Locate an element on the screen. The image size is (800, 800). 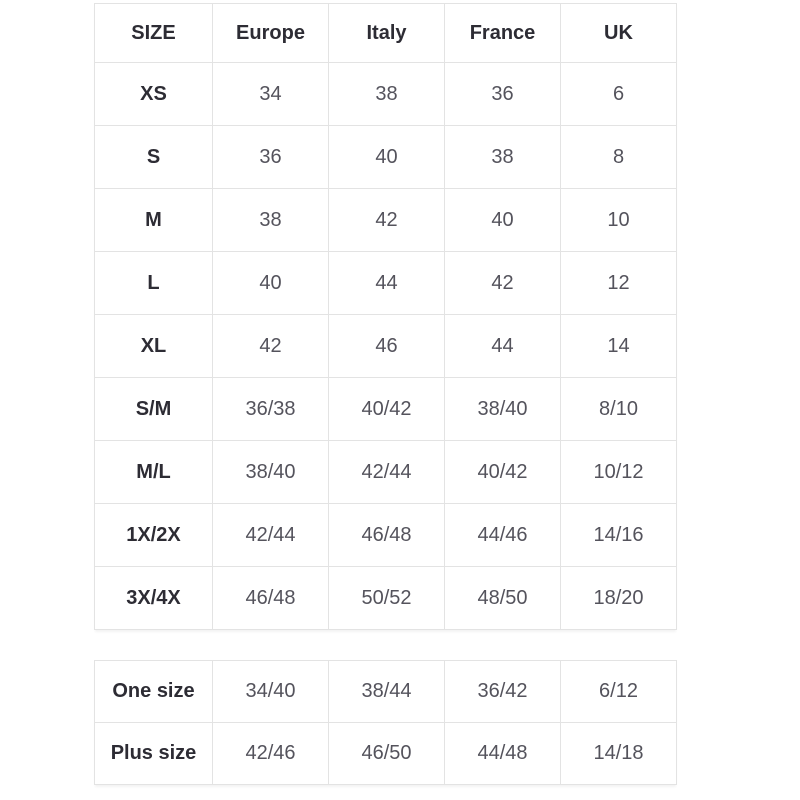
table-row-m: M 38 42 40 10 is located at coordinates (385, 220).